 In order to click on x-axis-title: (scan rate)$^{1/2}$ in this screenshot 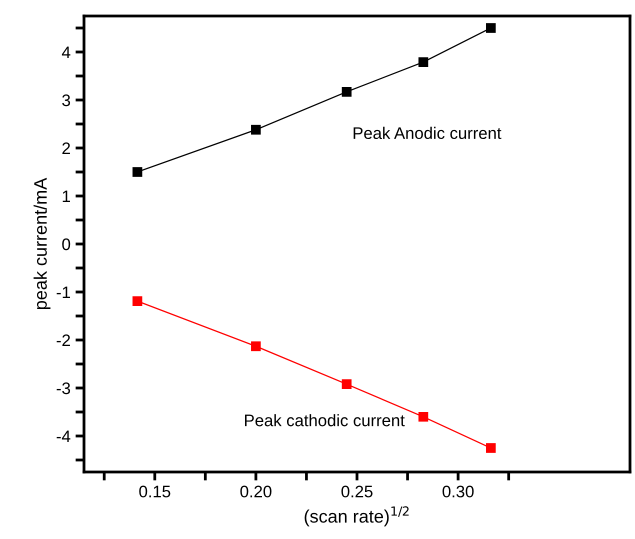, I will do `click(356, 516)`.